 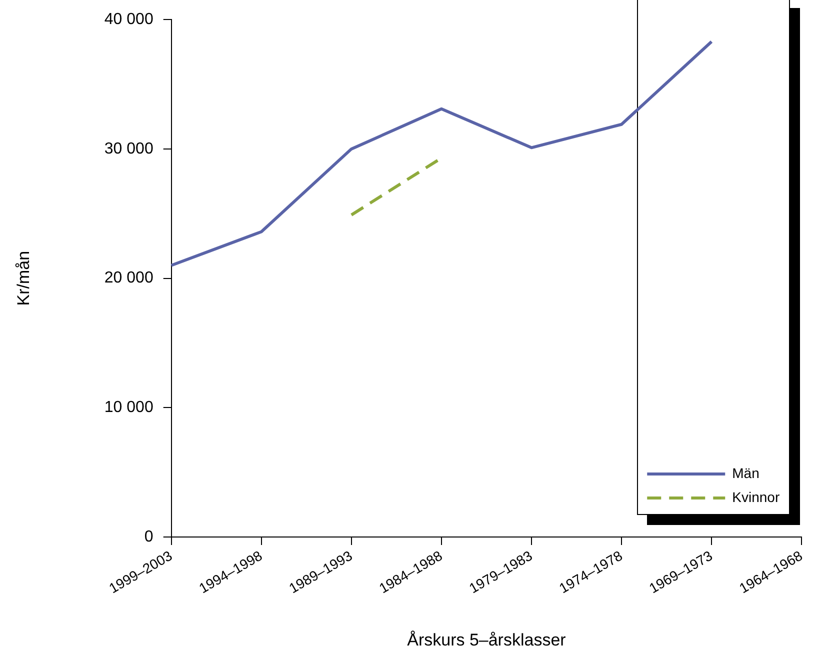 What do you see at coordinates (129, 19) in the screenshot?
I see `y-tick-label: 40 000` at bounding box center [129, 19].